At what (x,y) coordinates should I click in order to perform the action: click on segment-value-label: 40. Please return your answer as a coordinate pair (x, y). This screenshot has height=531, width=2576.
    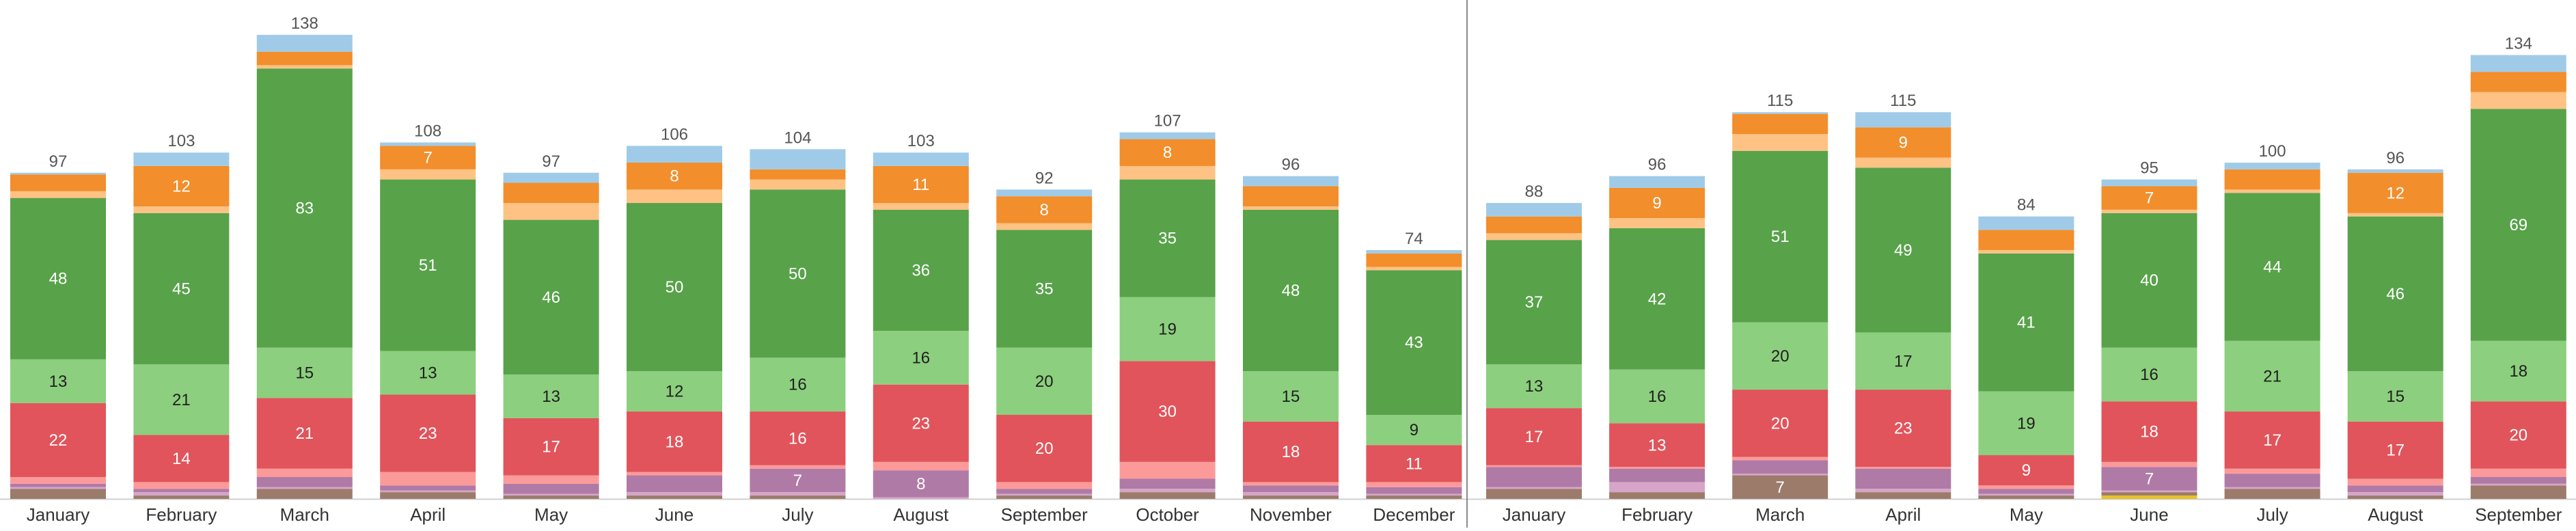
    Looking at the image, I should click on (2149, 280).